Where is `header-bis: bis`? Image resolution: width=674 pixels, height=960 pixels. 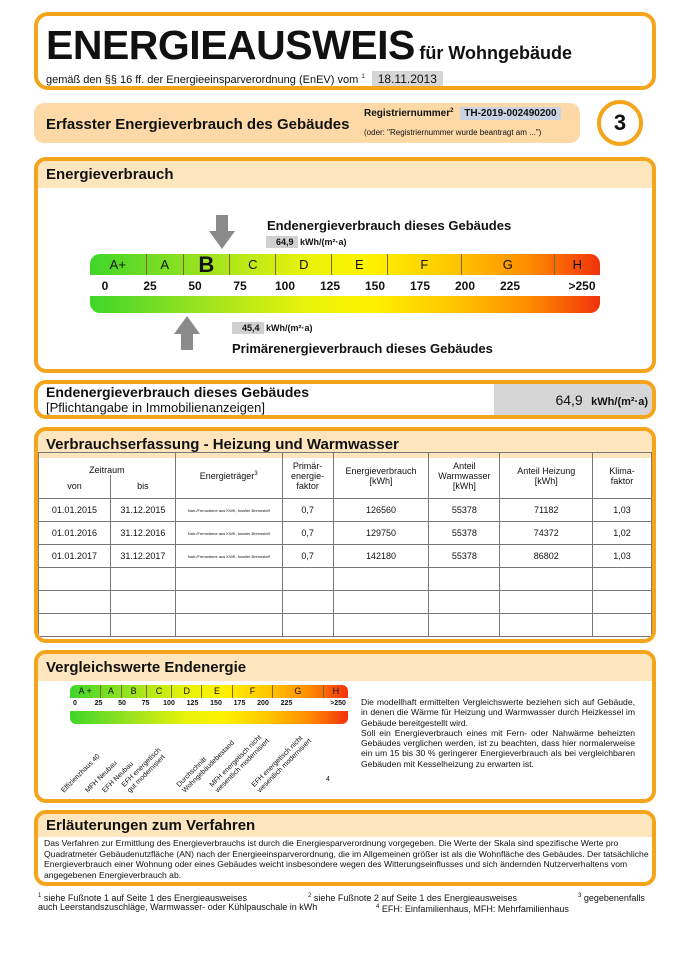 header-bis: bis is located at coordinates (142, 486).